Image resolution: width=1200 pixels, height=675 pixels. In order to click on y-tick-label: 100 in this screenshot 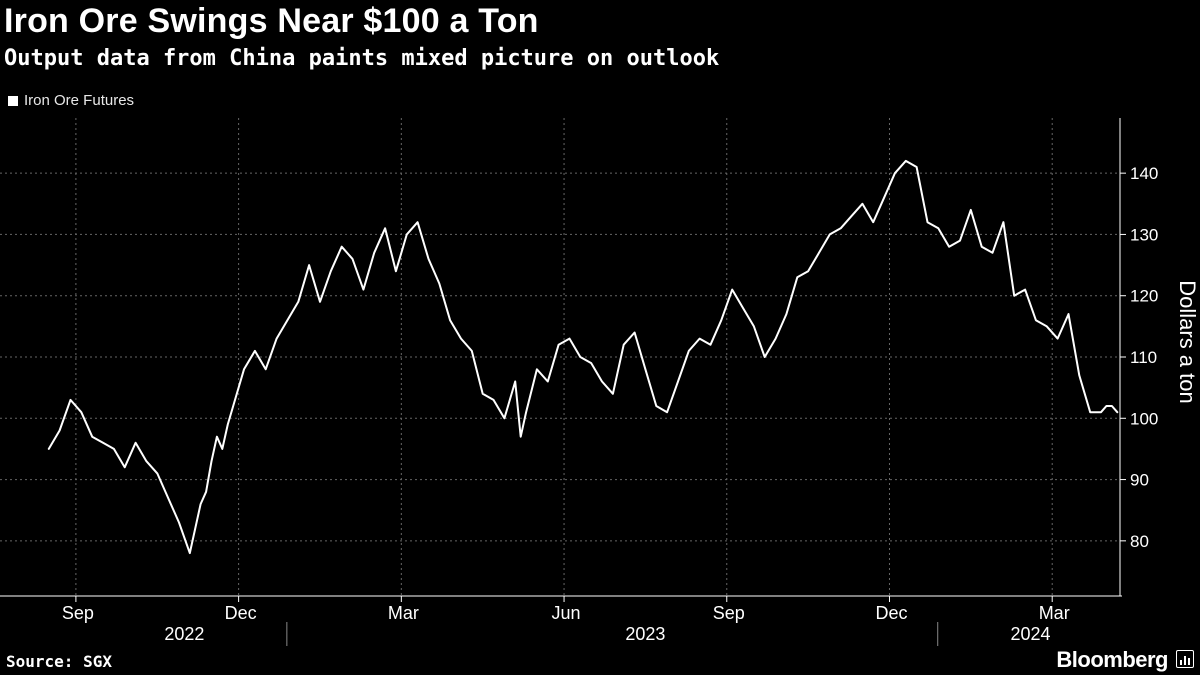, I will do `click(1144, 418)`.